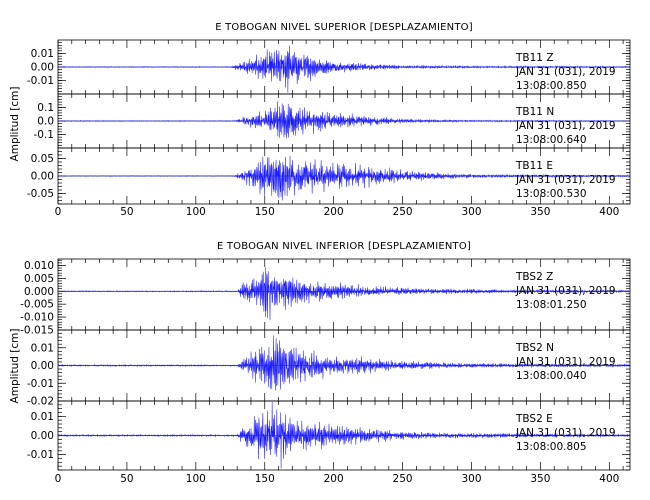 This screenshot has height=500, width=650. Describe the element at coordinates (39, 279) in the screenshot. I see `y-tick-label: 0.005` at that location.